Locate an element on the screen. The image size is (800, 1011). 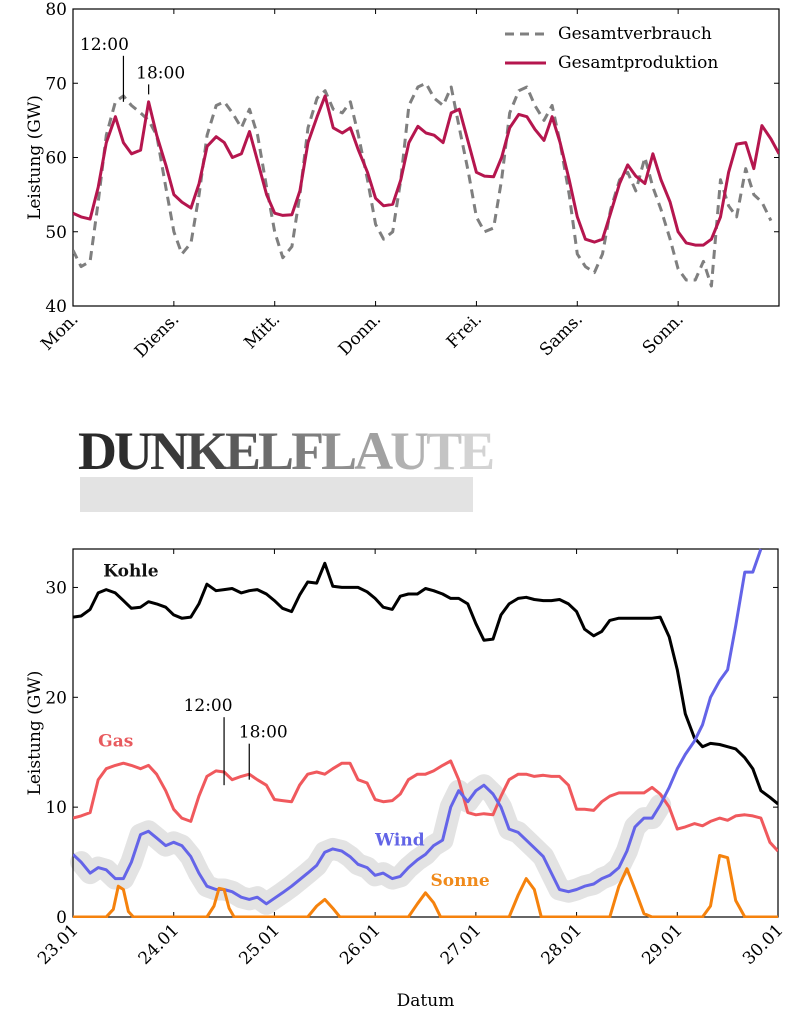
y-tick-label: 20 is located at coordinates (56, 698).